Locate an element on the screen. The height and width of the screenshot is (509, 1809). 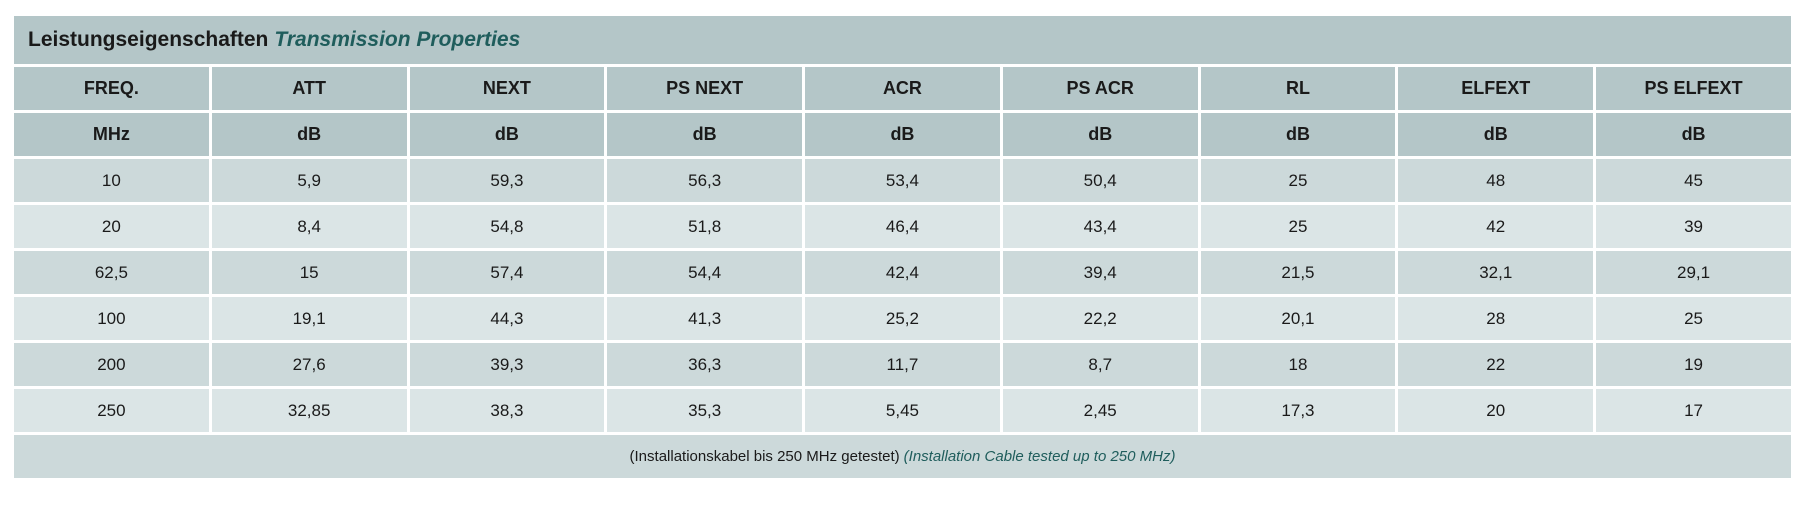
data-cell: 32,85 is located at coordinates (309, 410).